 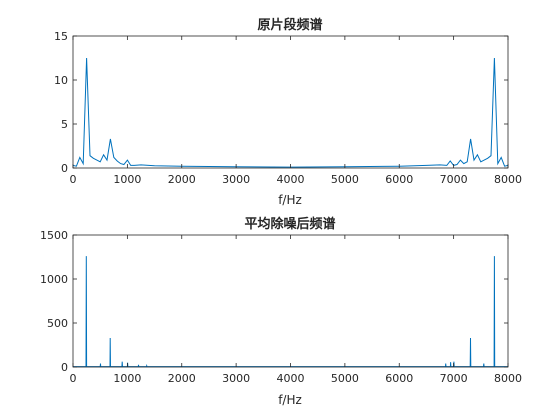 What do you see at coordinates (64, 124) in the screenshot?
I see `y-tick-label: 5` at bounding box center [64, 124].